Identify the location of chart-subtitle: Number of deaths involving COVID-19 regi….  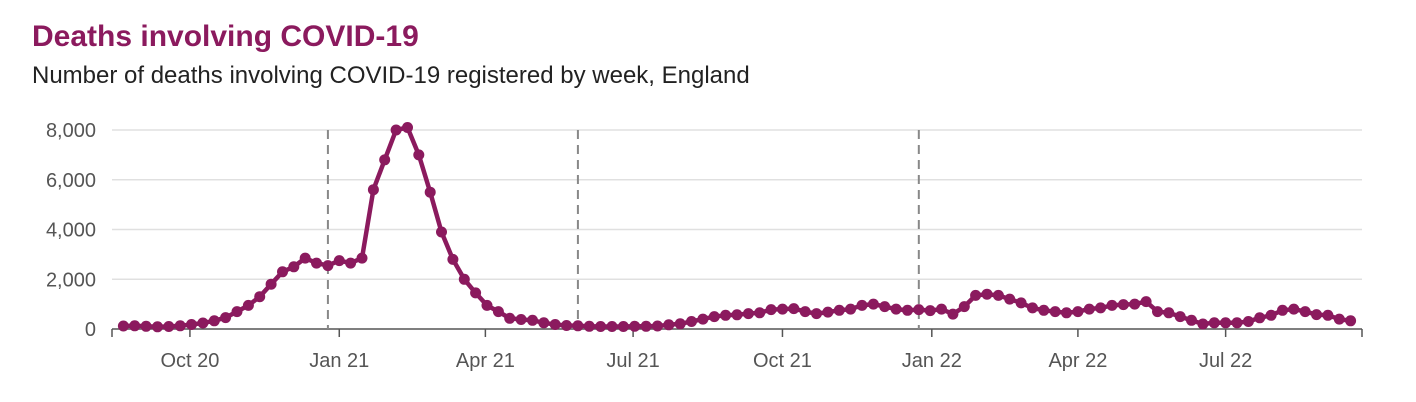
(391, 75).